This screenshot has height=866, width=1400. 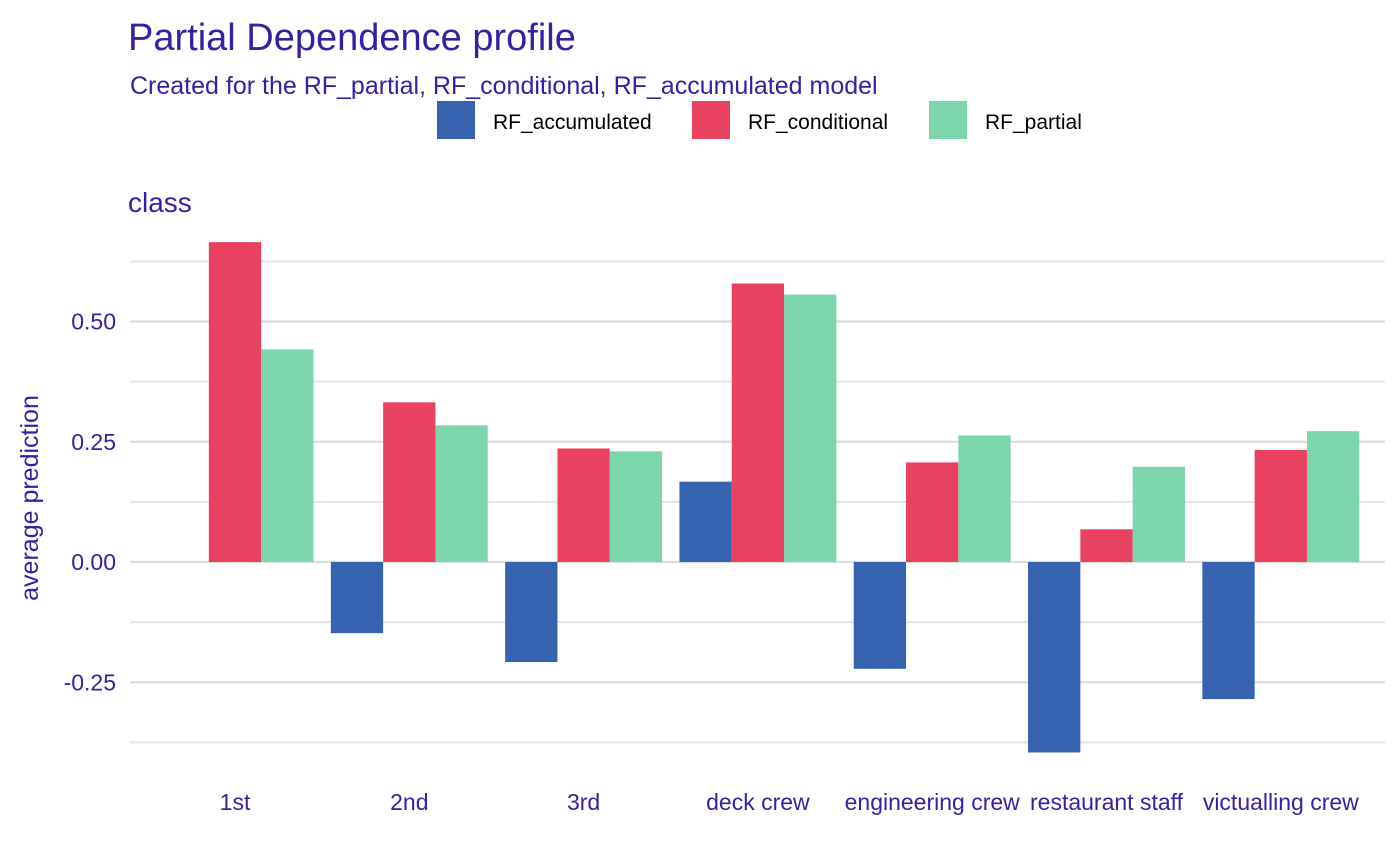 What do you see at coordinates (409, 482) in the screenshot?
I see `bar-RF_conditional-2nd` at bounding box center [409, 482].